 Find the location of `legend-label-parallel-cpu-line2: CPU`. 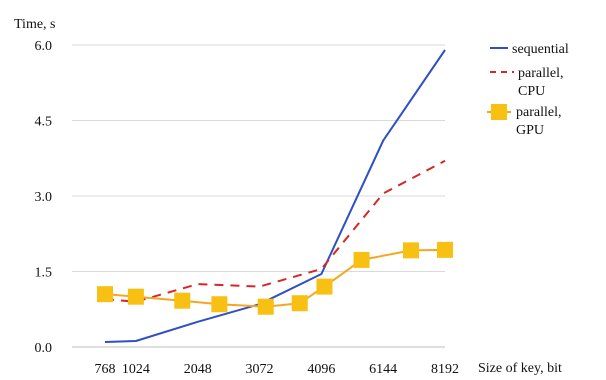

legend-label-parallel-cpu-line2: CPU is located at coordinates (531, 91).